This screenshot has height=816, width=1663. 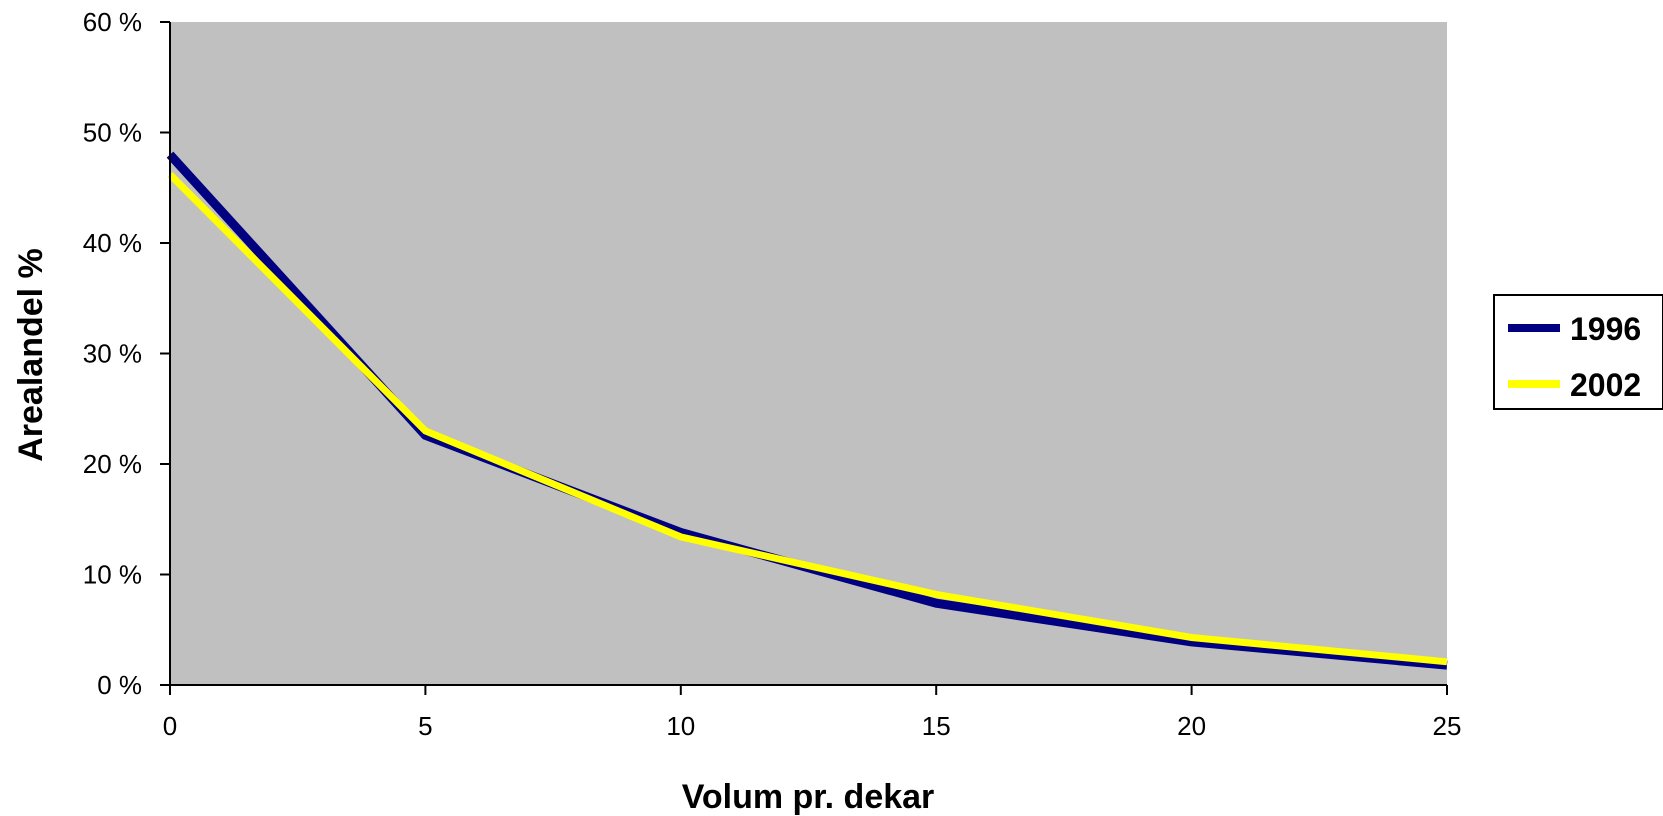 I want to click on x-tick-label: 20, so click(x=1191, y=726).